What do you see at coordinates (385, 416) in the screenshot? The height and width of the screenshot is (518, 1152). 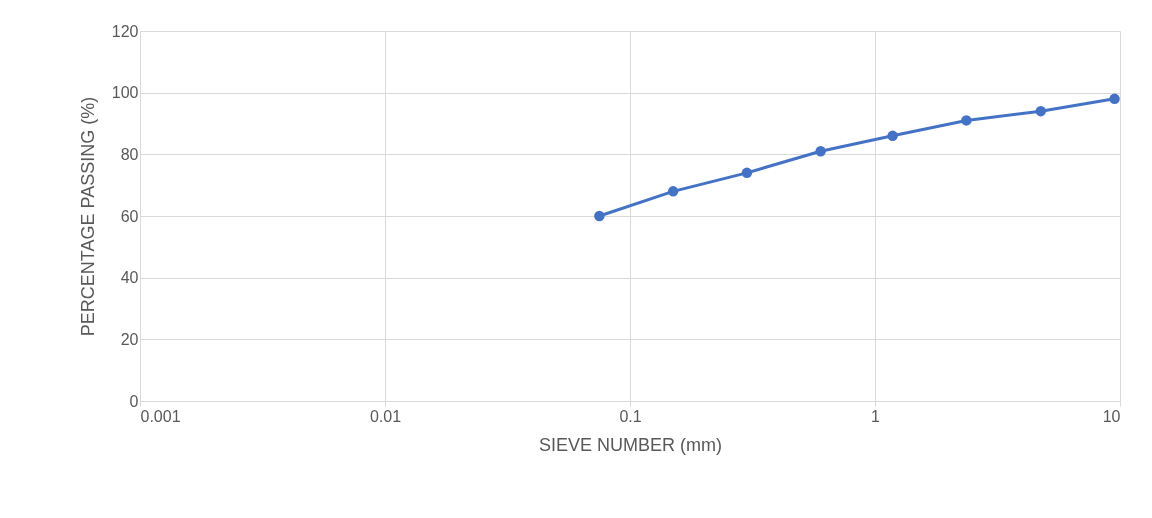 I see `x-tick-label: 0.01` at bounding box center [385, 416].